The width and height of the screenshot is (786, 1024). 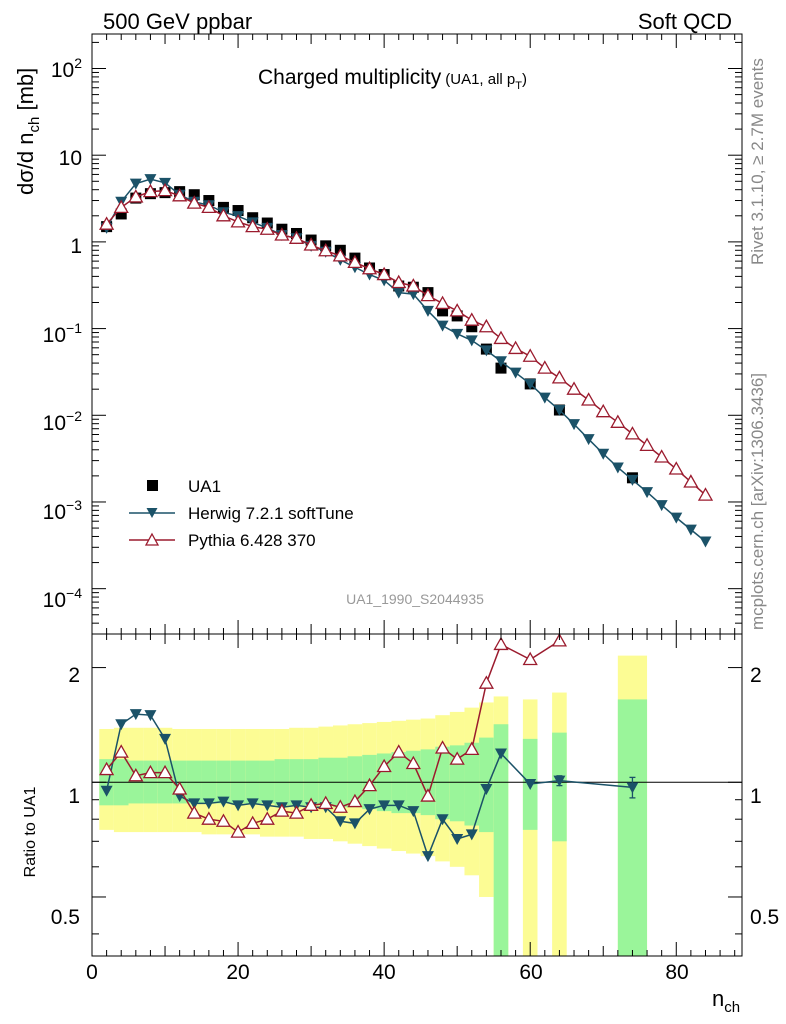 I want to click on ratio-ytick-label-0.5: 0.5, so click(x=65, y=917).